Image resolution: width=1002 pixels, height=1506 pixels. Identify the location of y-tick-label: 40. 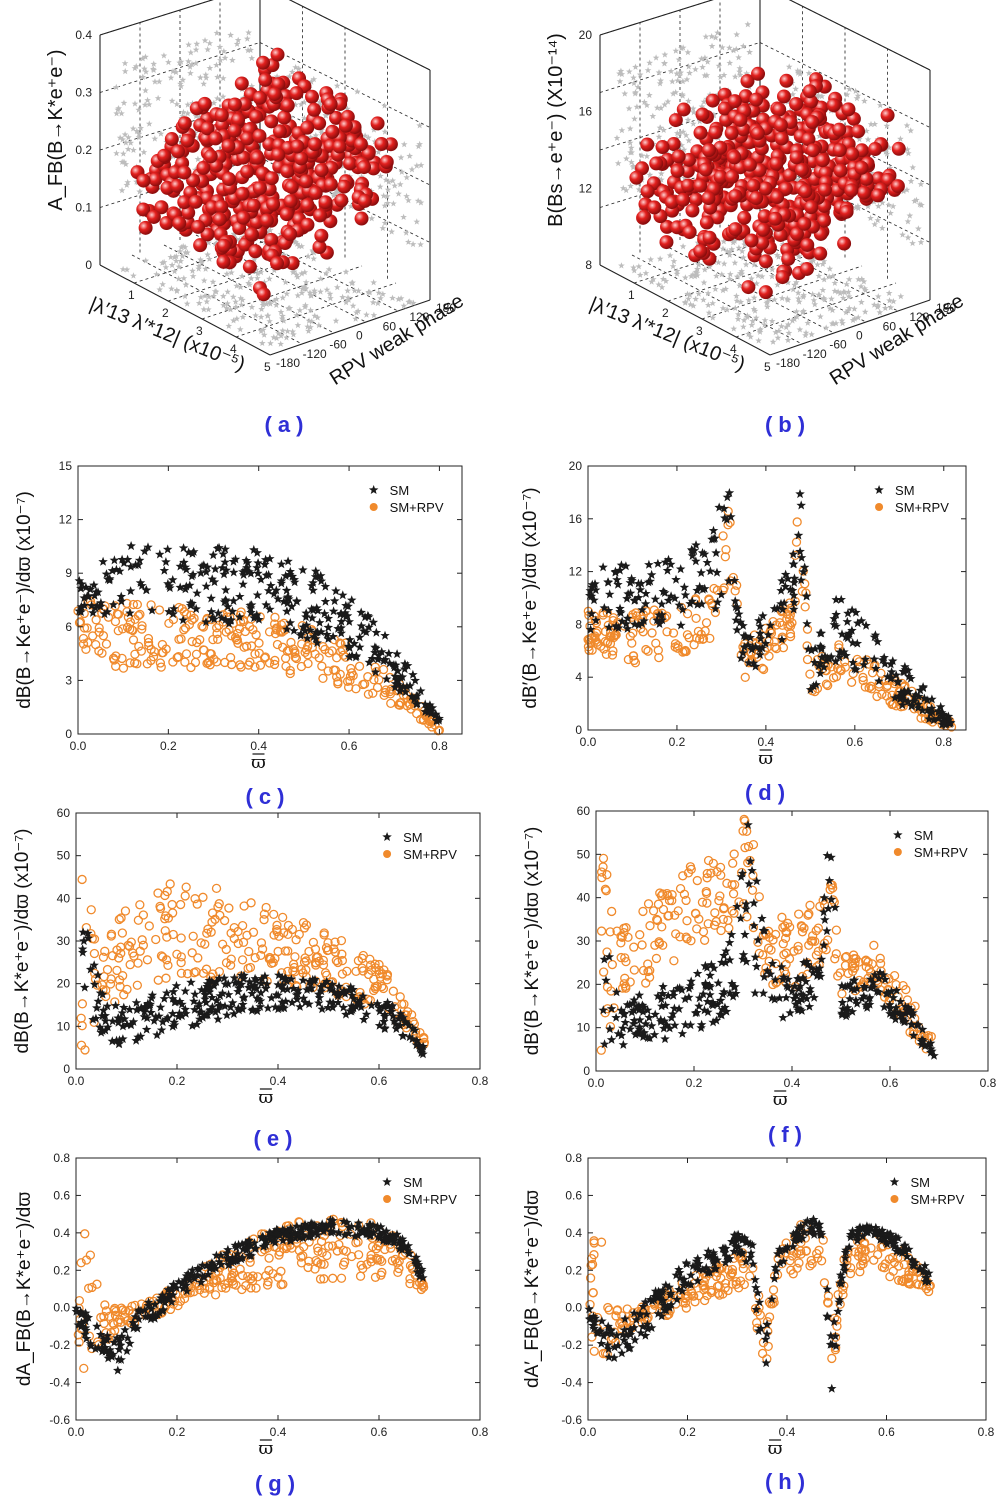
(64, 898).